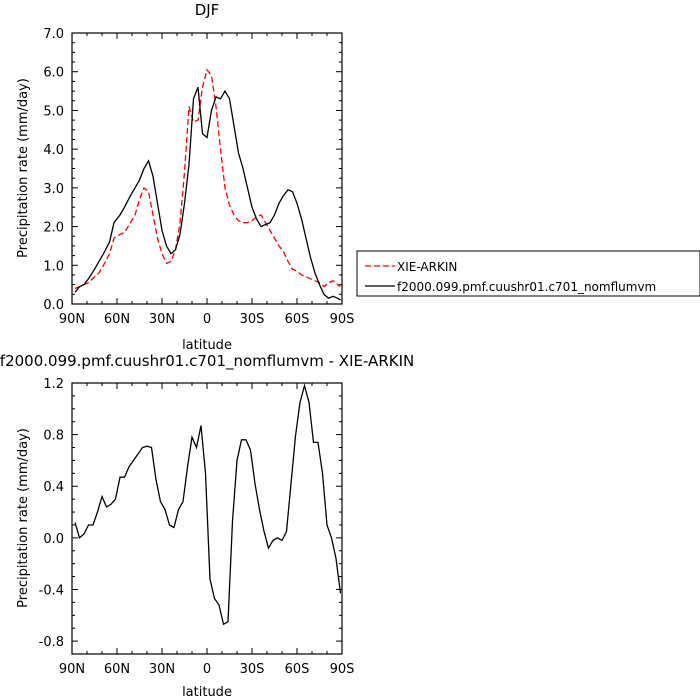  I want to click on y-tick-label: 7.0, so click(53, 34).